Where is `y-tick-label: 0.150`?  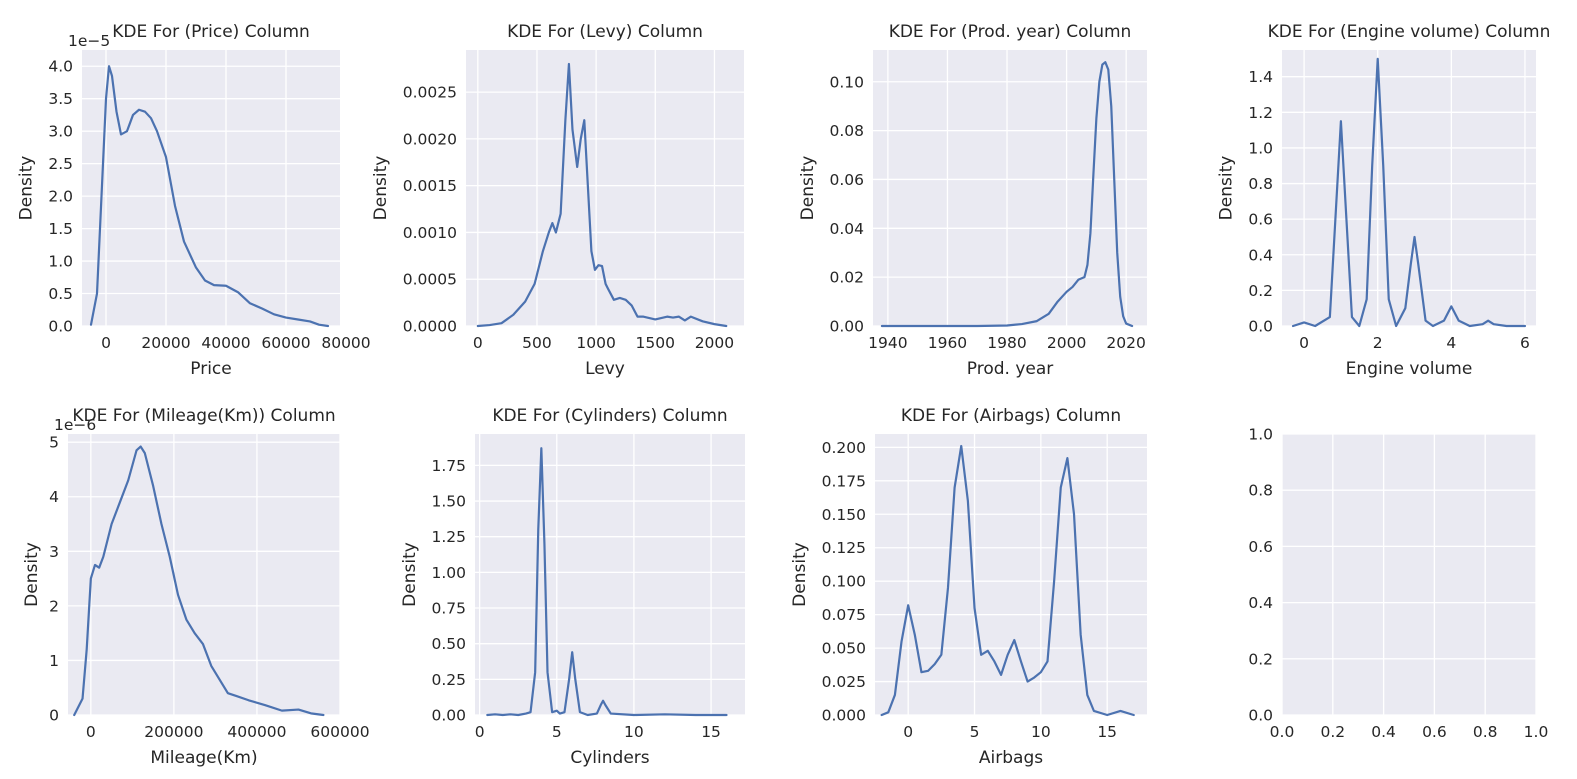
y-tick-label: 0.150 is located at coordinates (844, 515).